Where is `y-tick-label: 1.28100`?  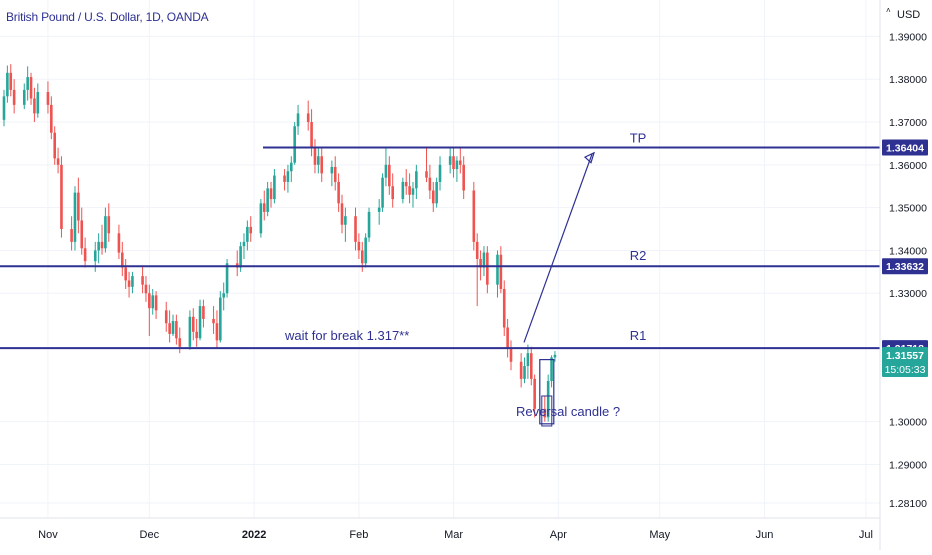 y-tick-label: 1.28100 is located at coordinates (908, 504).